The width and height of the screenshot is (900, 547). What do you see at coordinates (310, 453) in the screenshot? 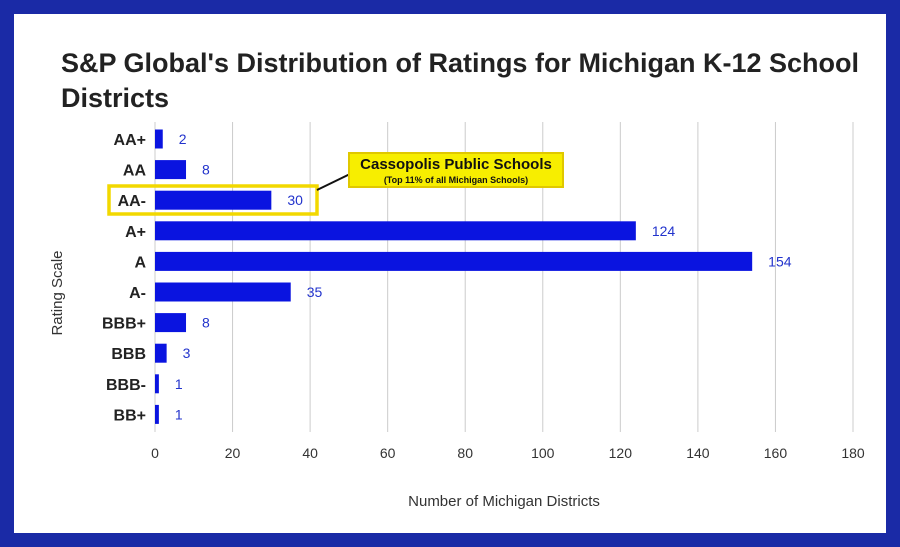
I see `x-tick-label: 40` at bounding box center [310, 453].